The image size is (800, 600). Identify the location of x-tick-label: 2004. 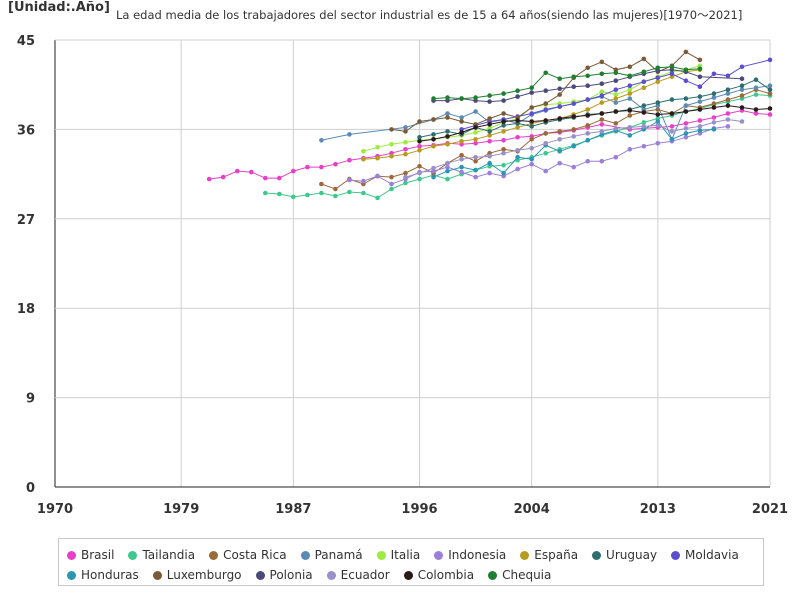
(532, 509).